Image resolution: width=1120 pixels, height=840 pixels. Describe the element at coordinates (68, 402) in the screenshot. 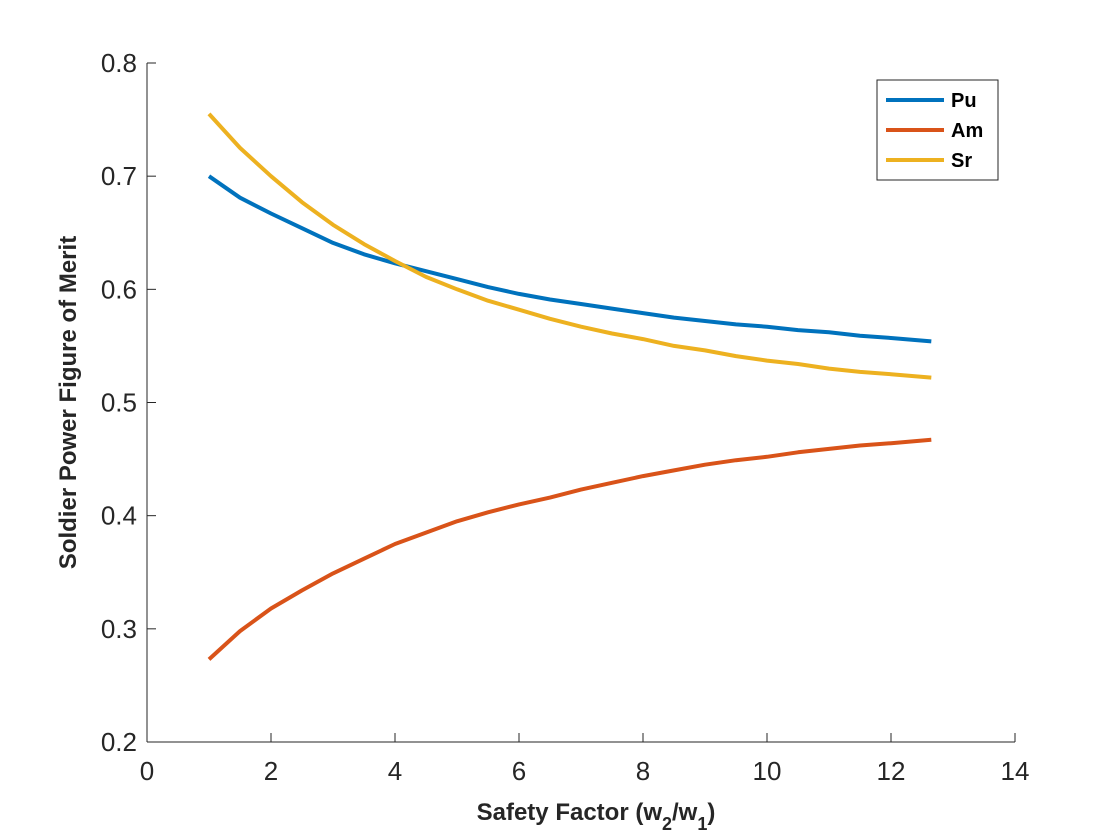

I see `y-axis-title: Soldier Power Figure of Merit` at that location.